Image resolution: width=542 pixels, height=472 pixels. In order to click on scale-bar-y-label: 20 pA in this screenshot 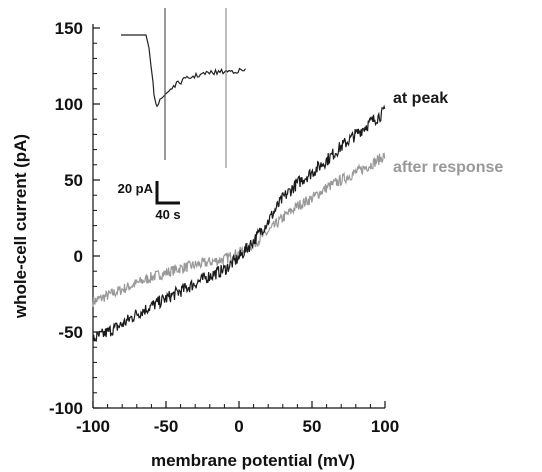, I will do `click(136, 188)`.